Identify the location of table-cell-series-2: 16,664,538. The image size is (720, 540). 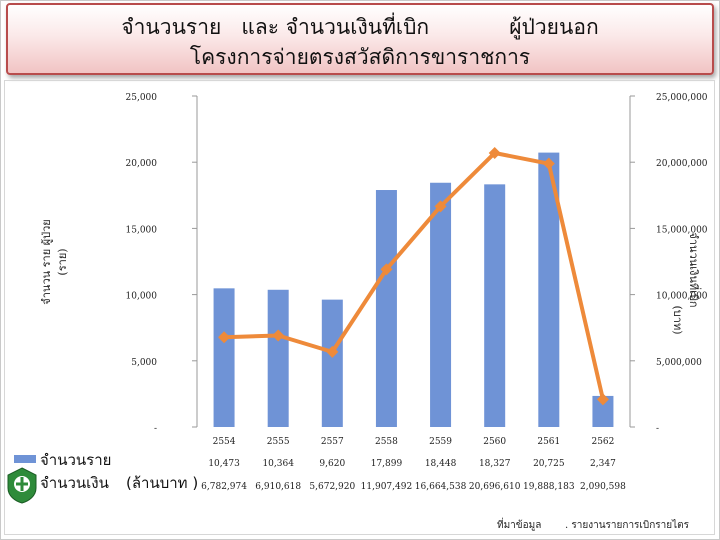
(441, 487).